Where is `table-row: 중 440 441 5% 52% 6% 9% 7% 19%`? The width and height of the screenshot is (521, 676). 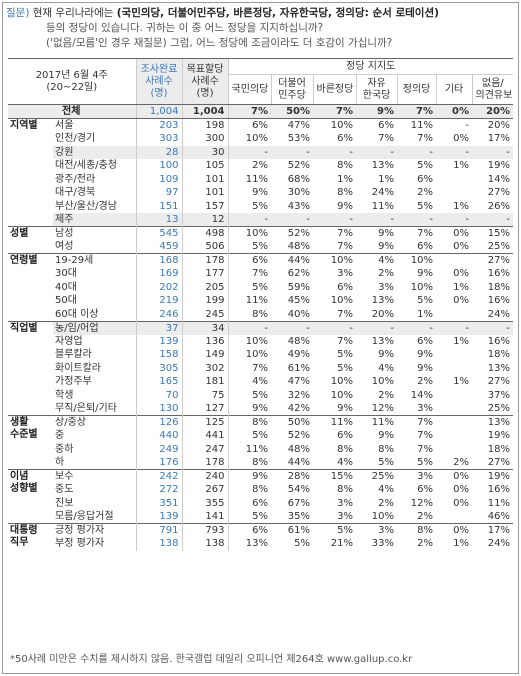 table-row: 중 440 441 5% 52% 6% 9% 7% 19% is located at coordinates (260, 436).